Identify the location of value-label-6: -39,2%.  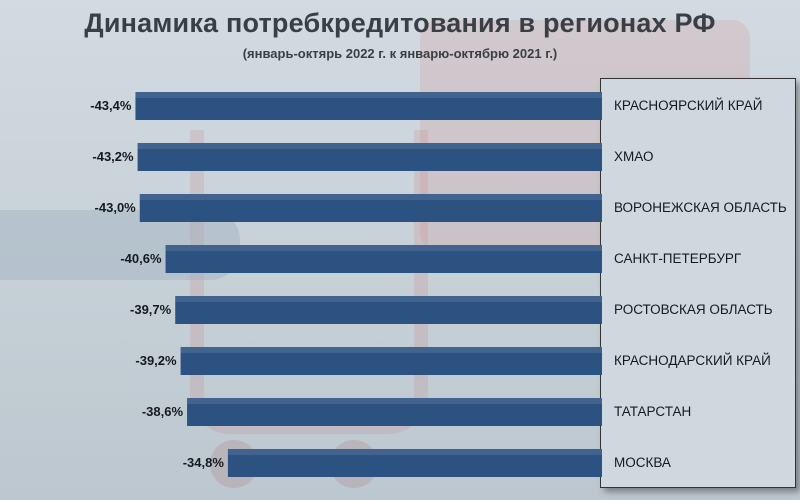
(156, 360).